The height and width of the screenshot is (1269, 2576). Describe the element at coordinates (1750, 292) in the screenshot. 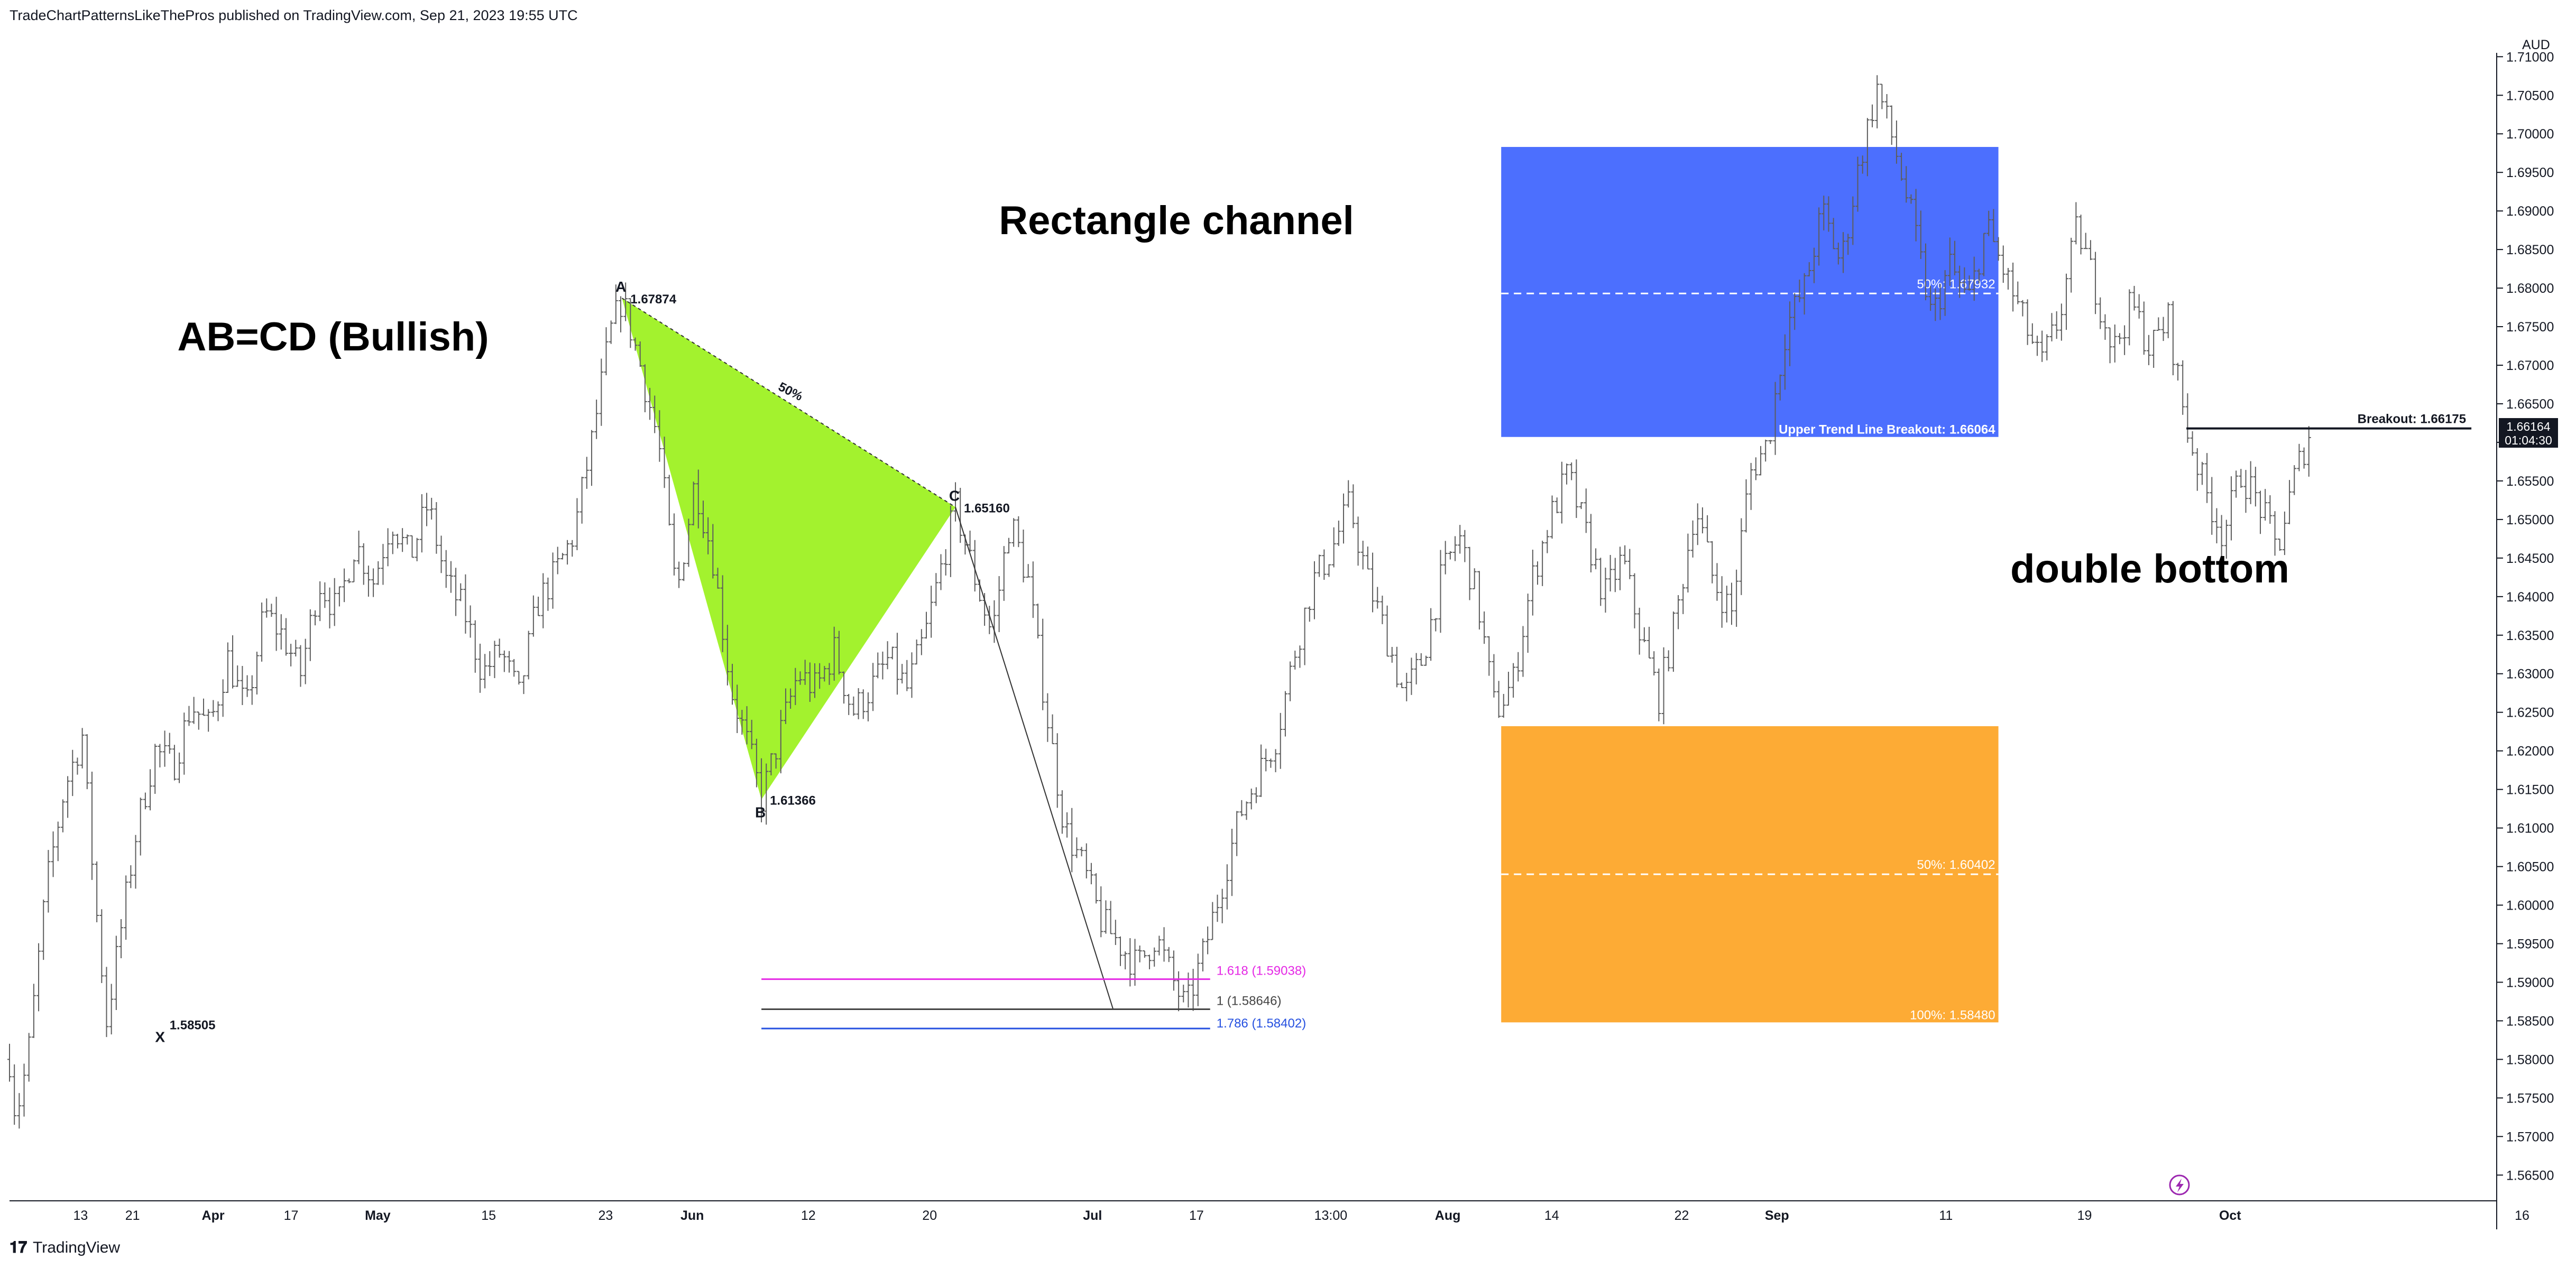

I see `blue-box` at that location.